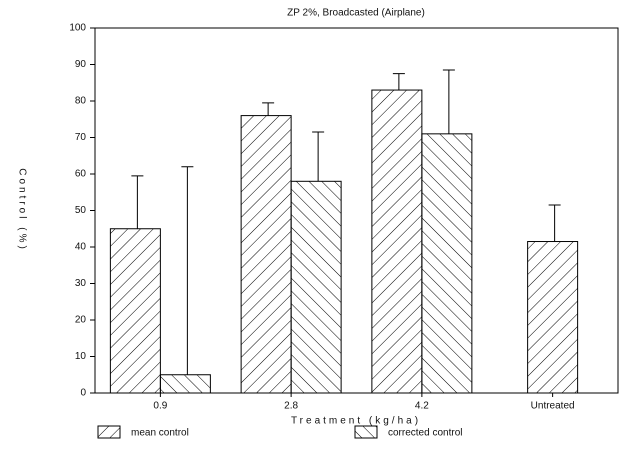  Describe the element at coordinates (81, 356) in the screenshot. I see `y-tick-label: 10` at that location.